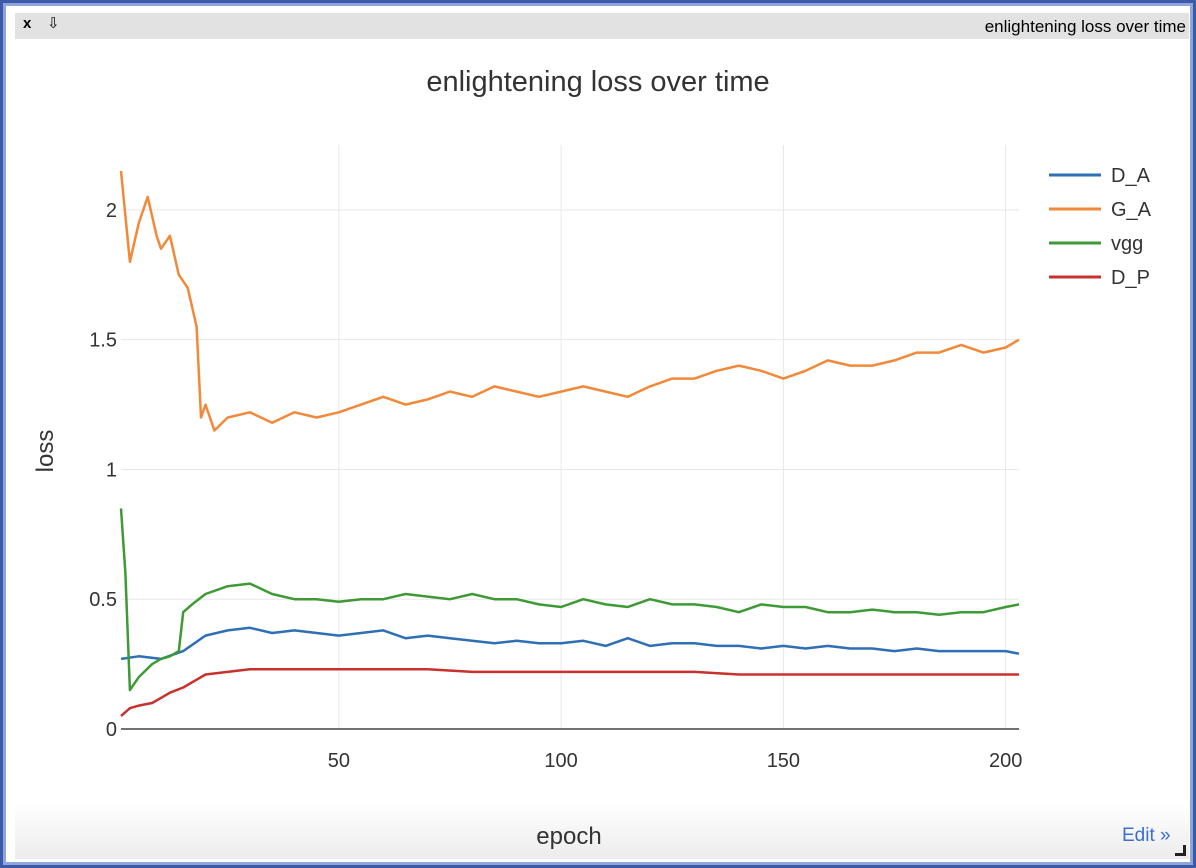 The image size is (1196, 868). I want to click on x-axis-label: epoch, so click(568, 836).